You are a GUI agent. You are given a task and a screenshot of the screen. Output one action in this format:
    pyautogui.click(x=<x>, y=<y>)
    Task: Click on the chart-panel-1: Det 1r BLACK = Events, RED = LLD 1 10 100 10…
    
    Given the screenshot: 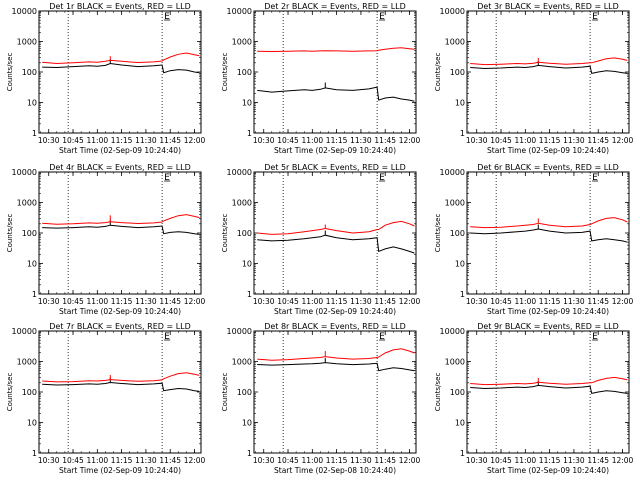 What is the action you would take?
    pyautogui.click(x=106, y=78)
    